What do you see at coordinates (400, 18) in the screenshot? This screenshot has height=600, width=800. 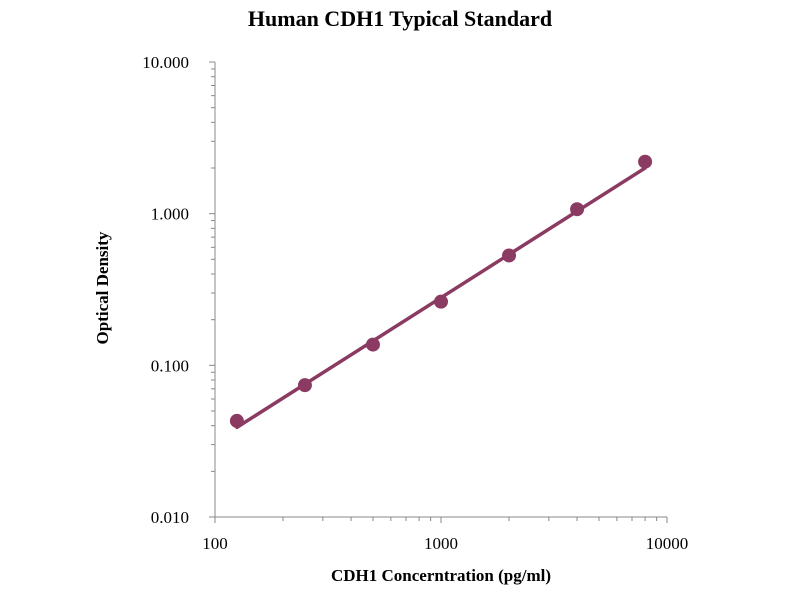 I see `chart-title: Human CDH1 Typical Standard` at bounding box center [400, 18].